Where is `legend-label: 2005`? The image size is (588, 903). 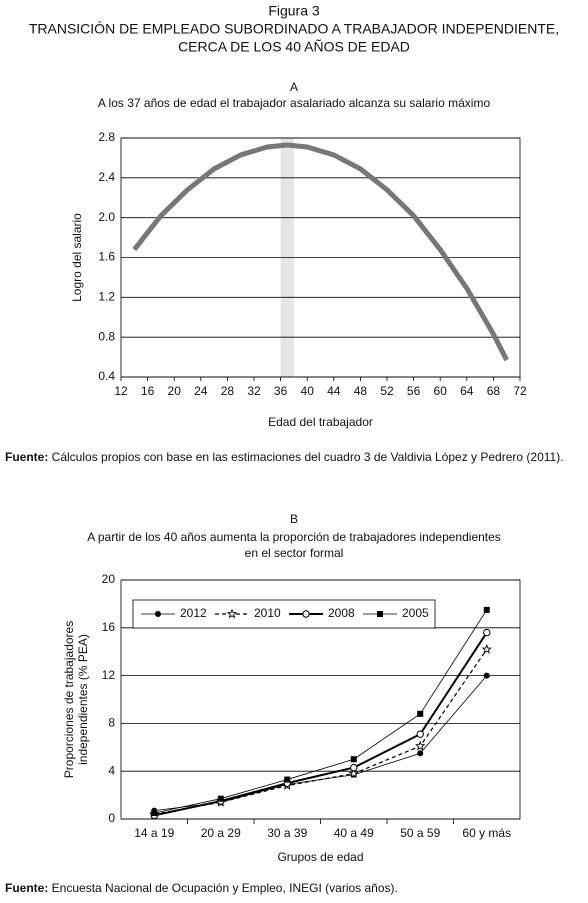 legend-label: 2005 is located at coordinates (415, 613).